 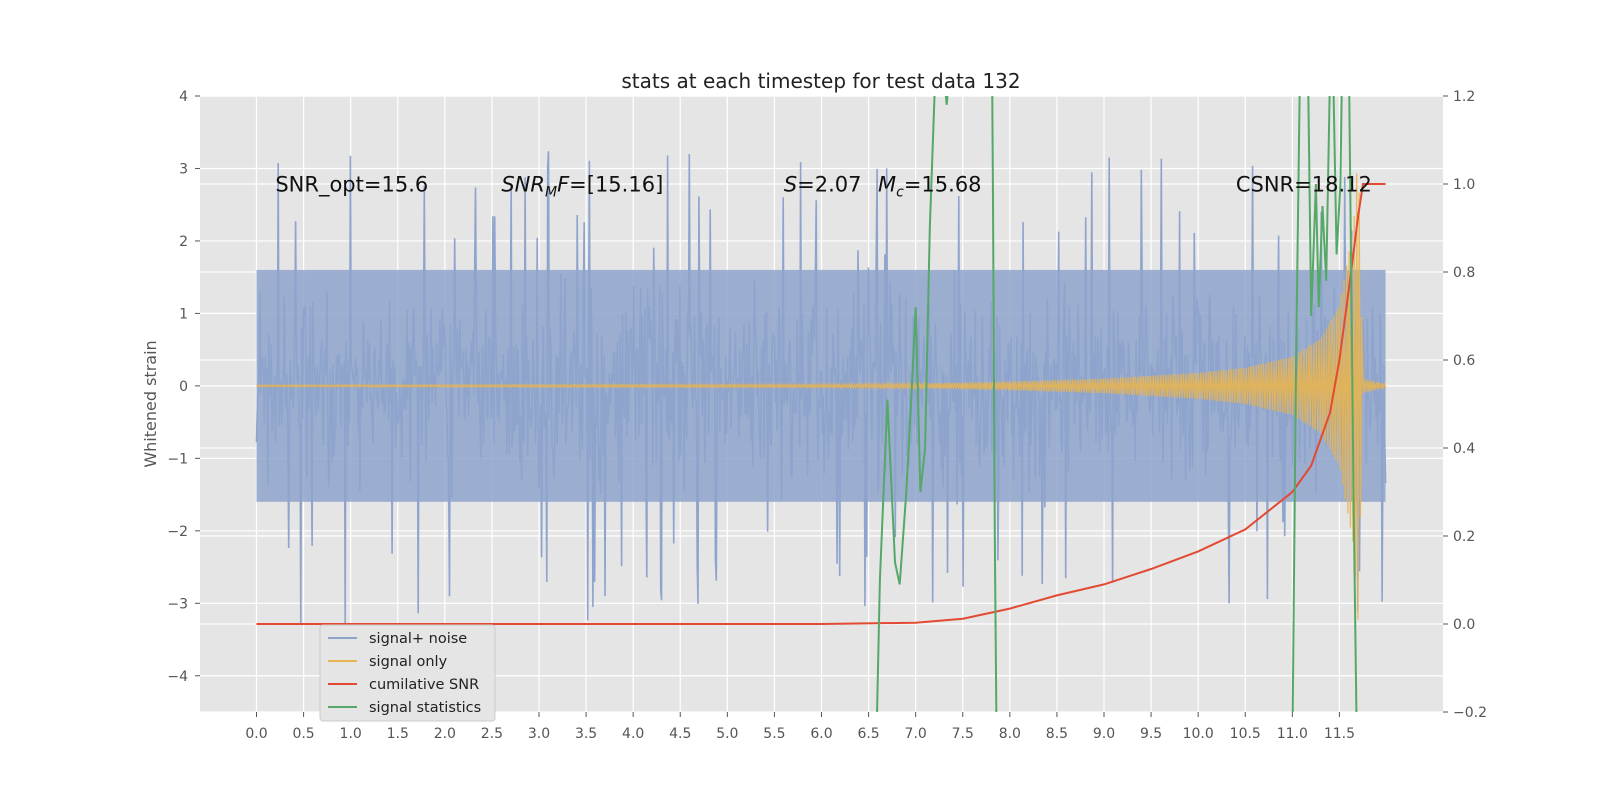 I want to click on x-tick-label: 11.0, so click(x=1292, y=734).